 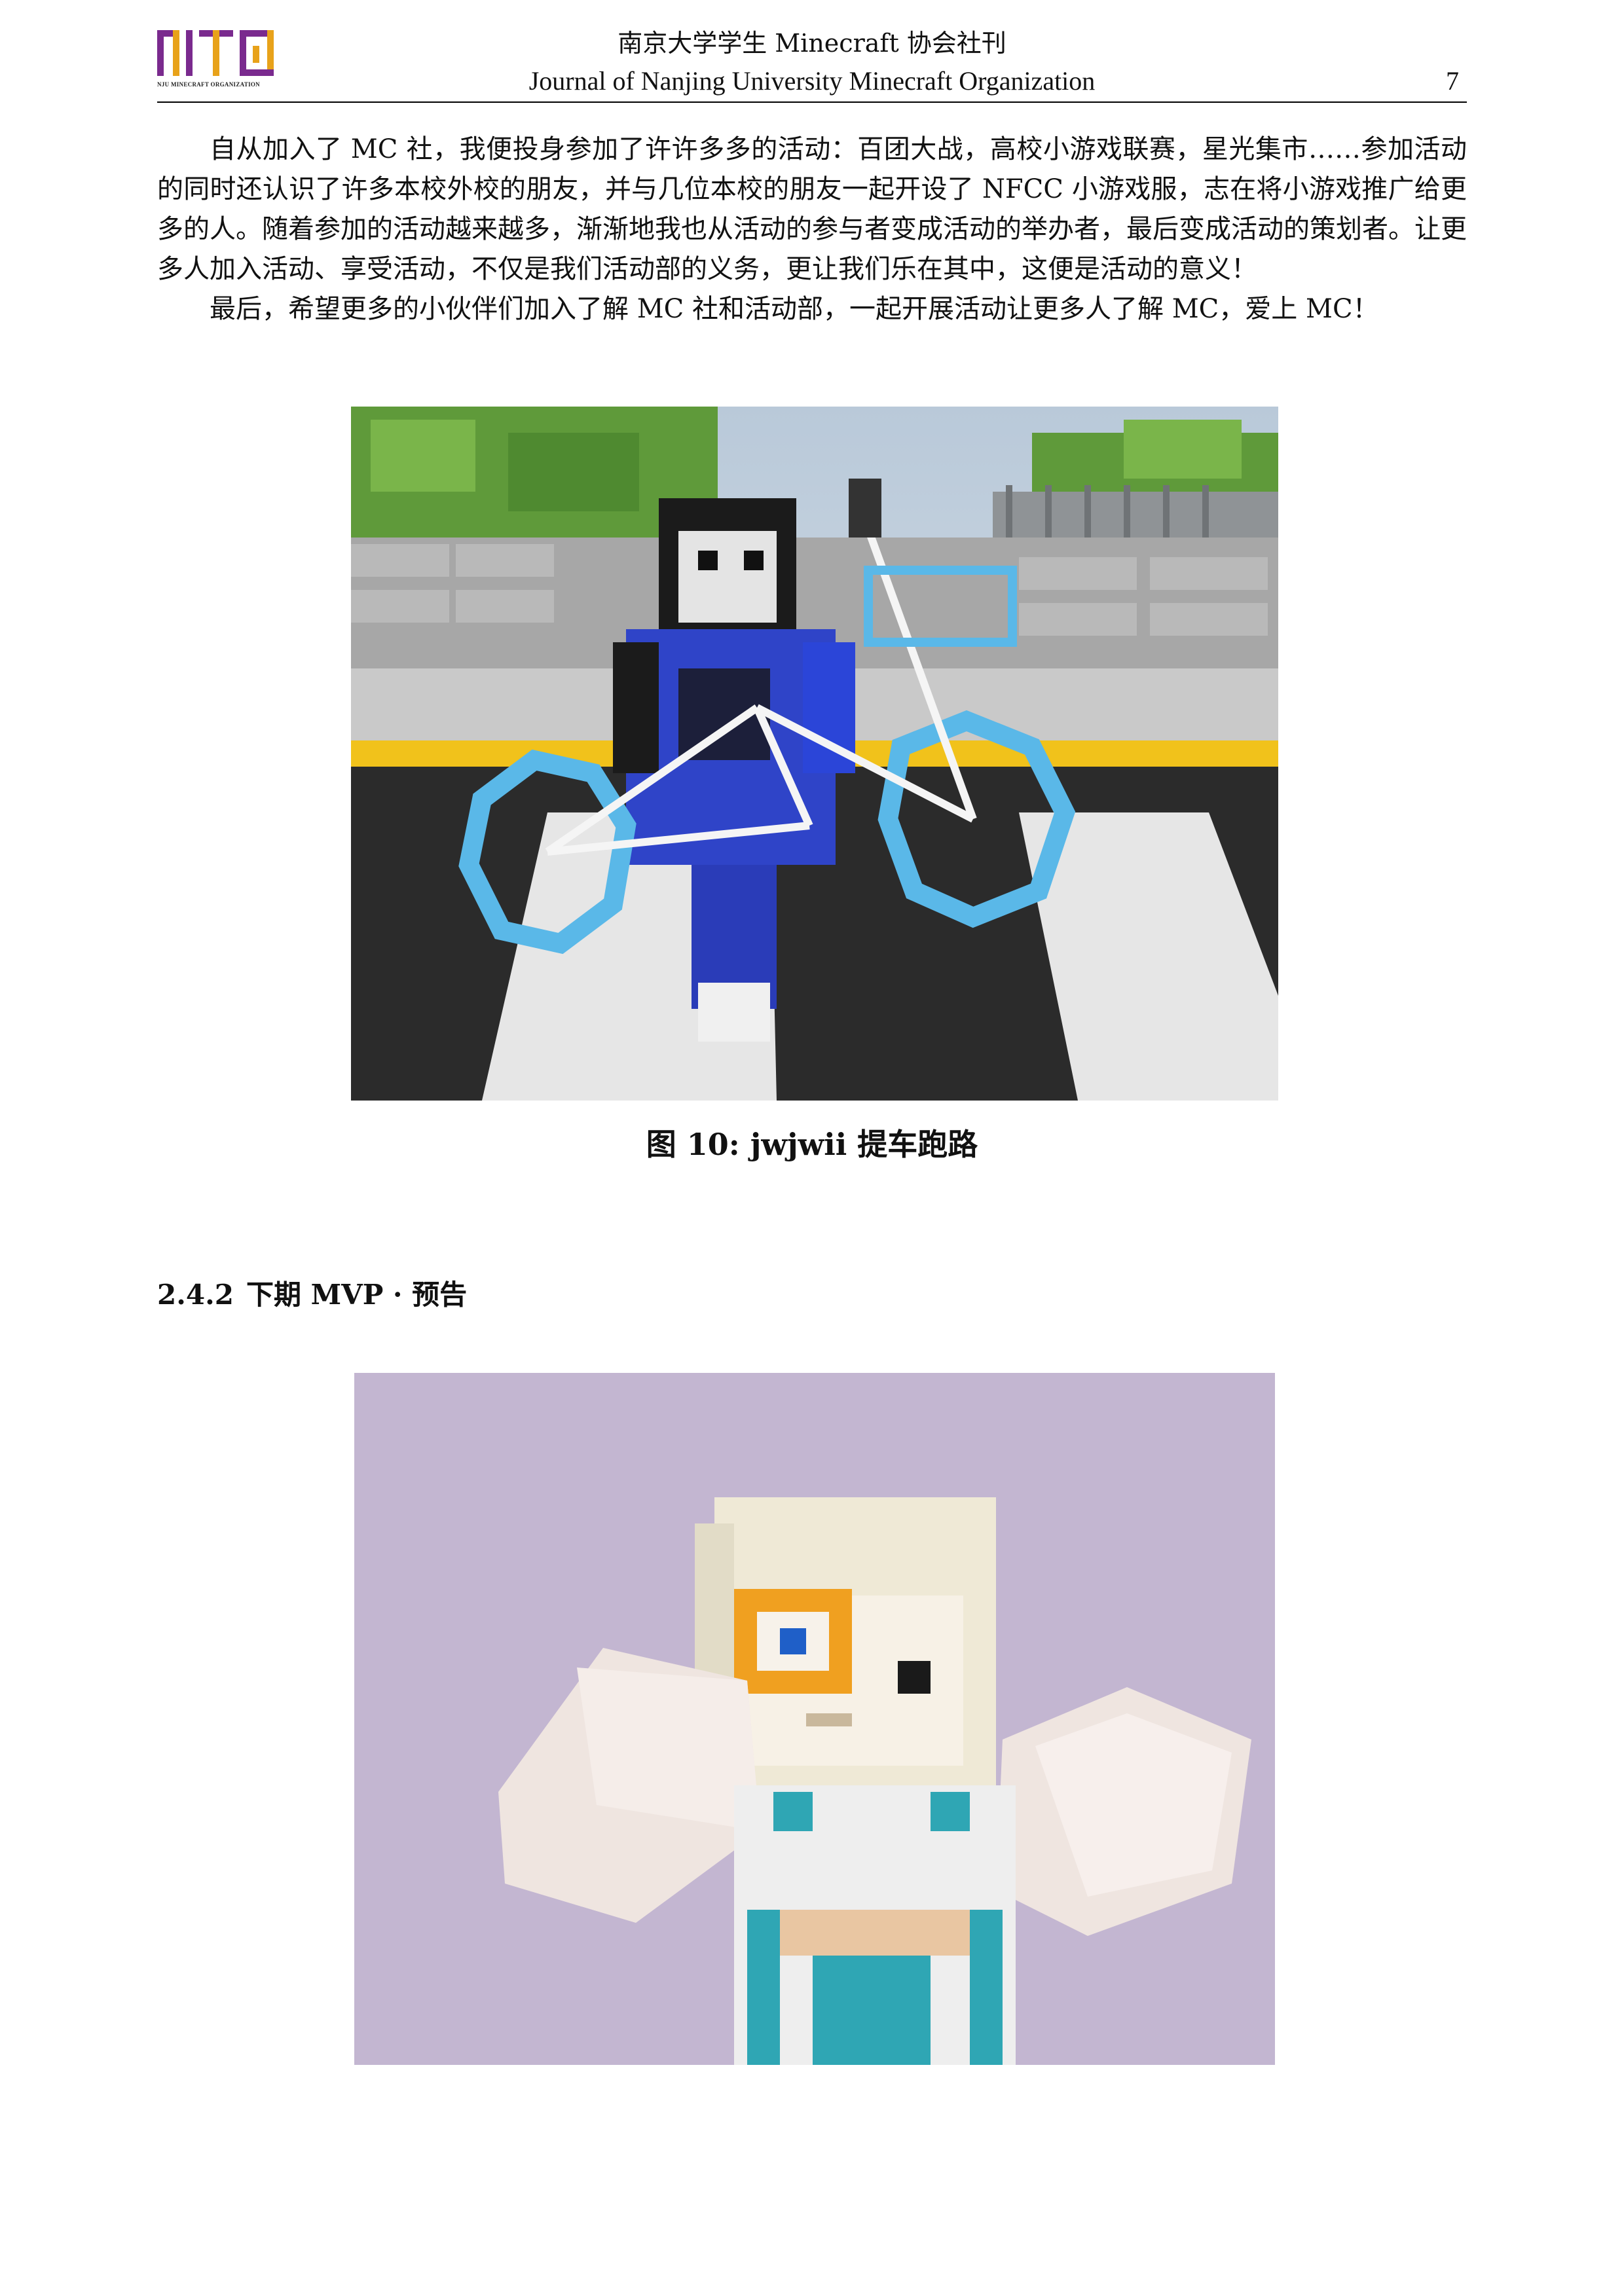 I want to click on section-heading: 2.4.2 下期 MVP · 预告, so click(x=312, y=1295).